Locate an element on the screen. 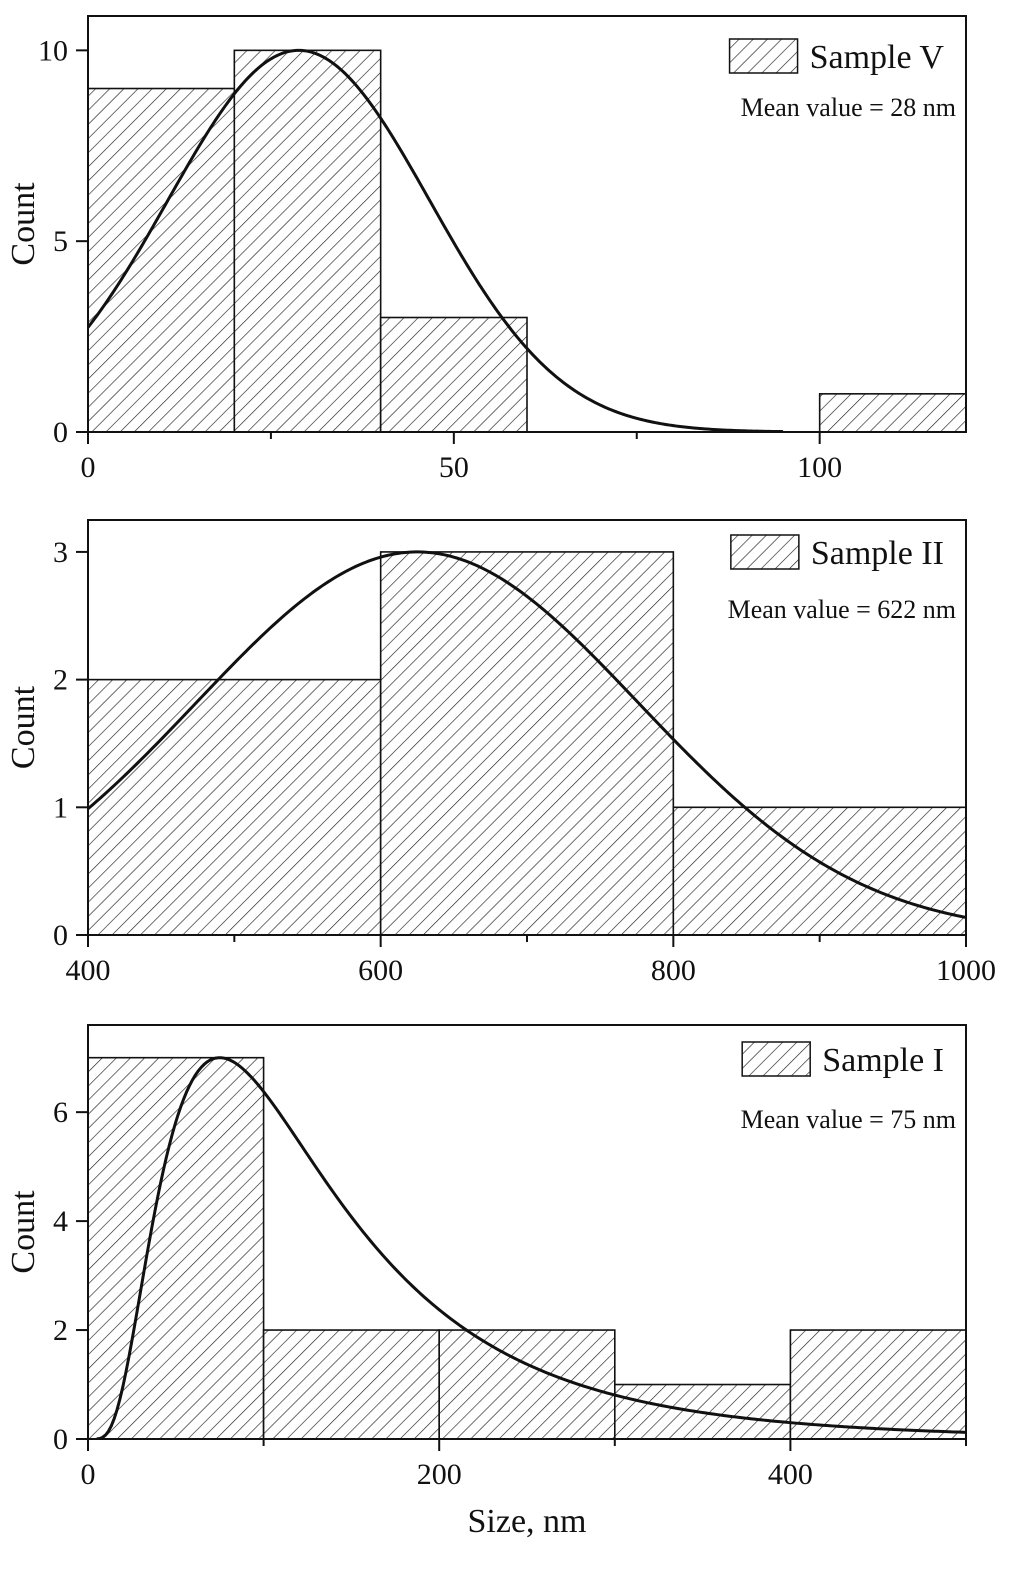 Image resolution: width=1014 pixels, height=1575 pixels. mean-value-annotation: Mean value = 28 nm is located at coordinates (848, 107).